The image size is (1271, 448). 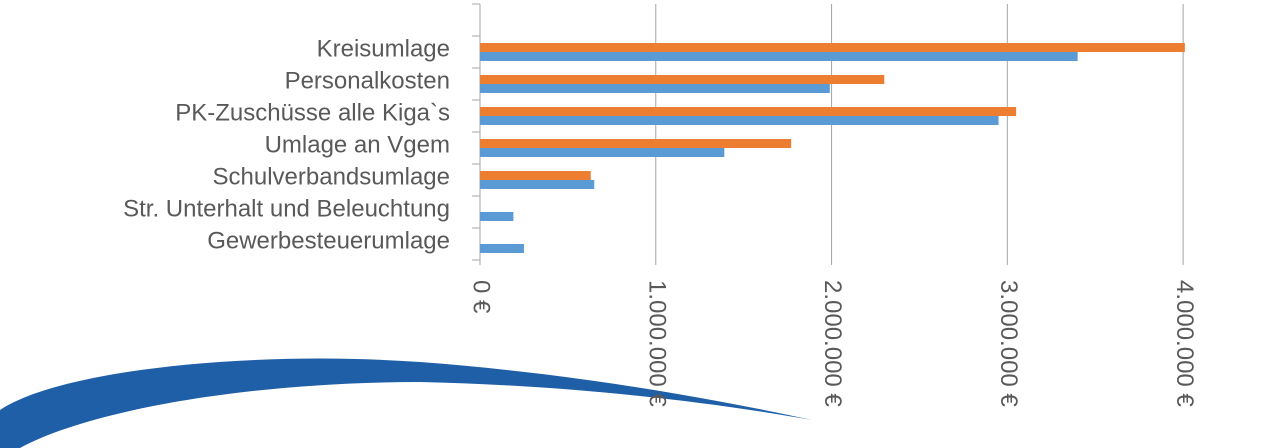 I want to click on x-tick-label: 0 €, so click(x=481, y=297).